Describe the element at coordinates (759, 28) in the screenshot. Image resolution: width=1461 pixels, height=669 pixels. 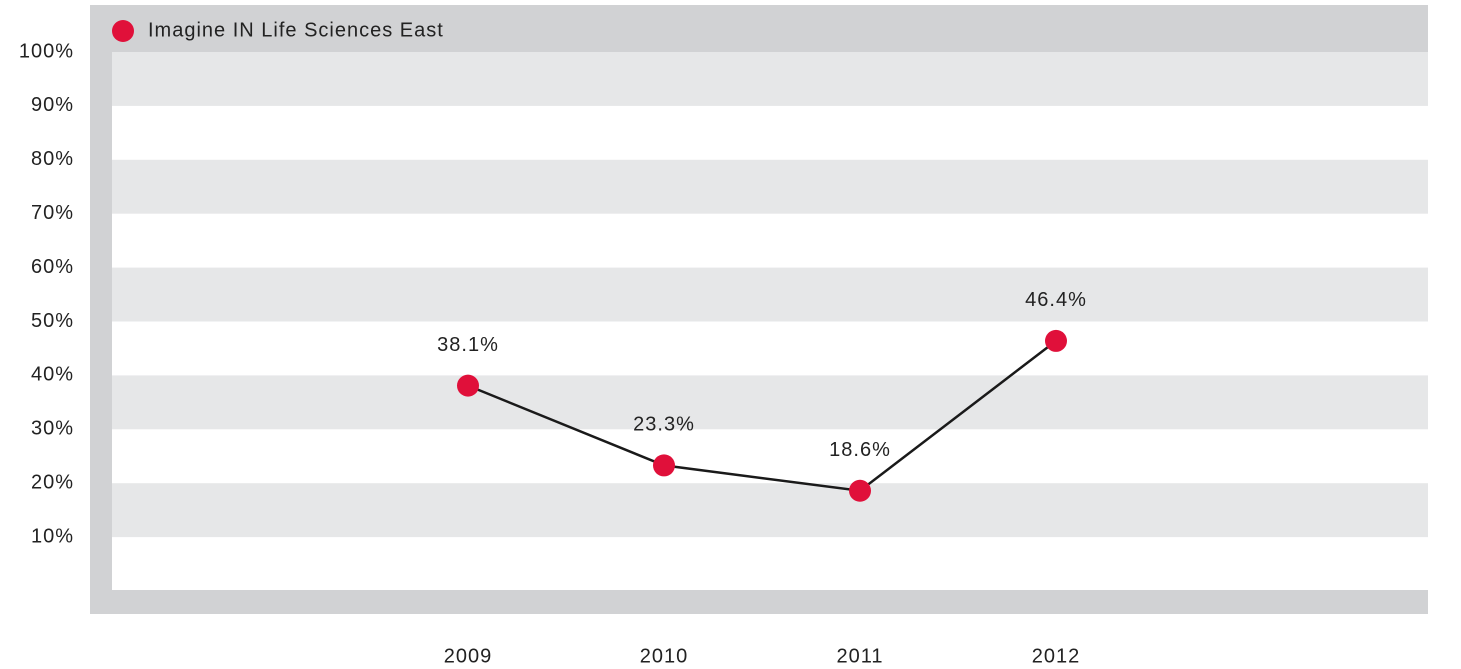
I see `frame-top` at that location.